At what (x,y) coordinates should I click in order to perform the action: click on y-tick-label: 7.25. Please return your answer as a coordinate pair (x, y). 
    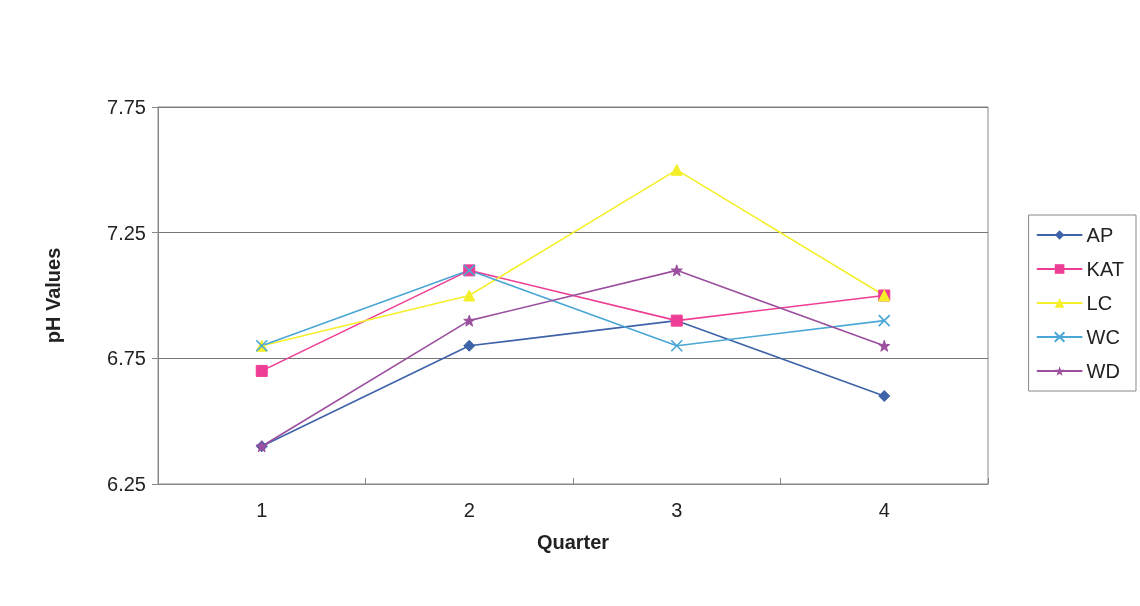
    Looking at the image, I should click on (126, 232).